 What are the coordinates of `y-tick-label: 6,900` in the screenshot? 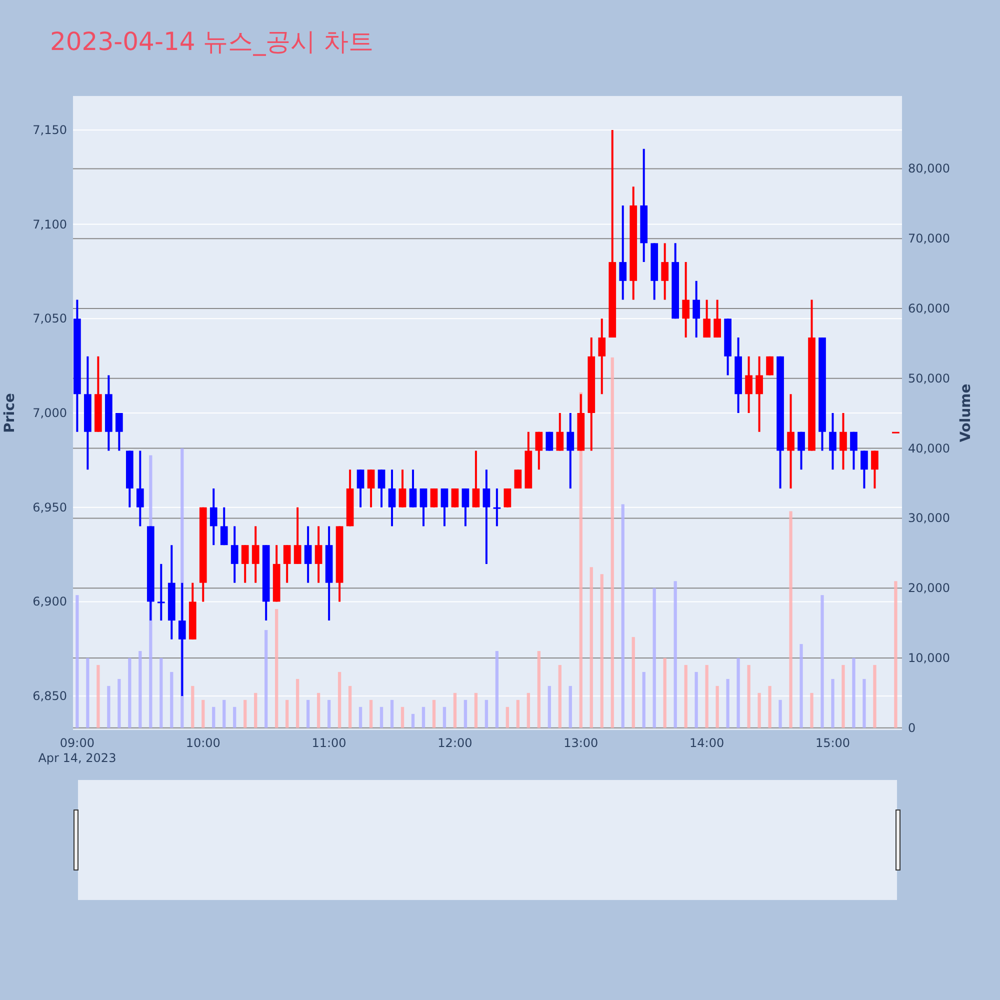 It's located at (49, 601).